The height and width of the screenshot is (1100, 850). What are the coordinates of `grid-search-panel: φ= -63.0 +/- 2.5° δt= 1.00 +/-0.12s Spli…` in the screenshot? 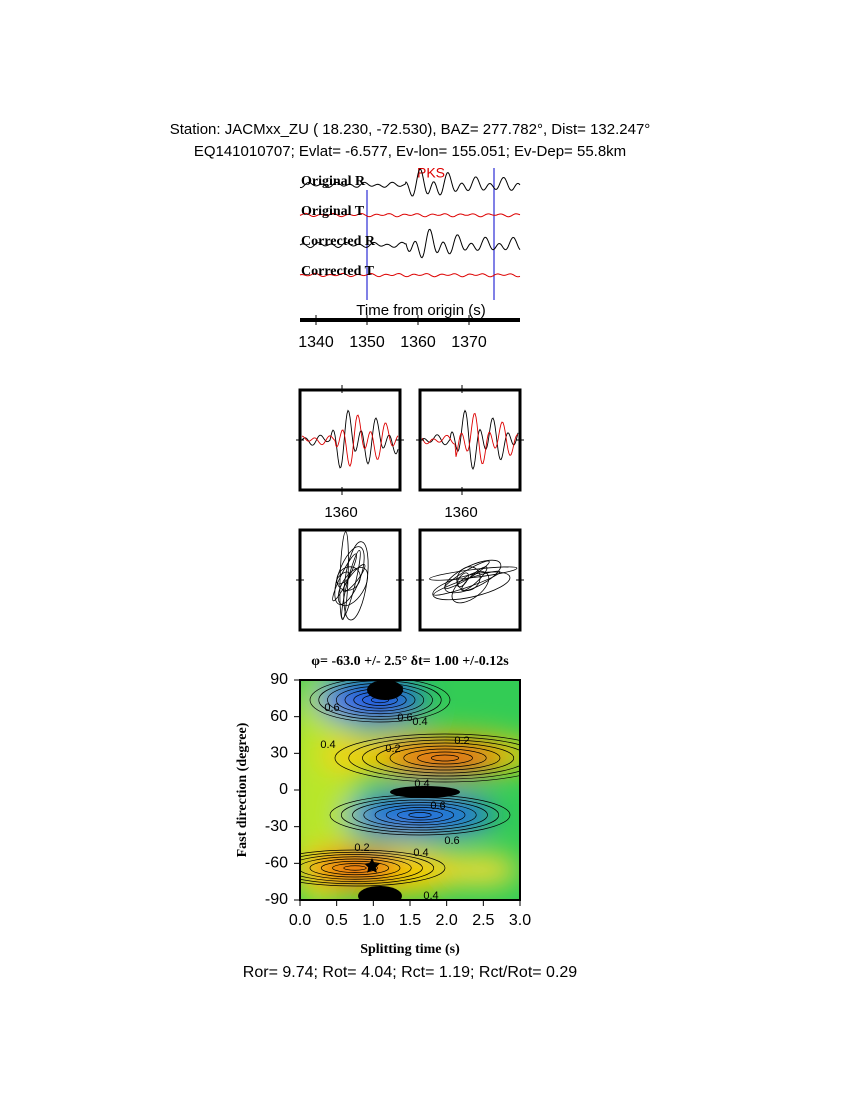 It's located at (378, 805).